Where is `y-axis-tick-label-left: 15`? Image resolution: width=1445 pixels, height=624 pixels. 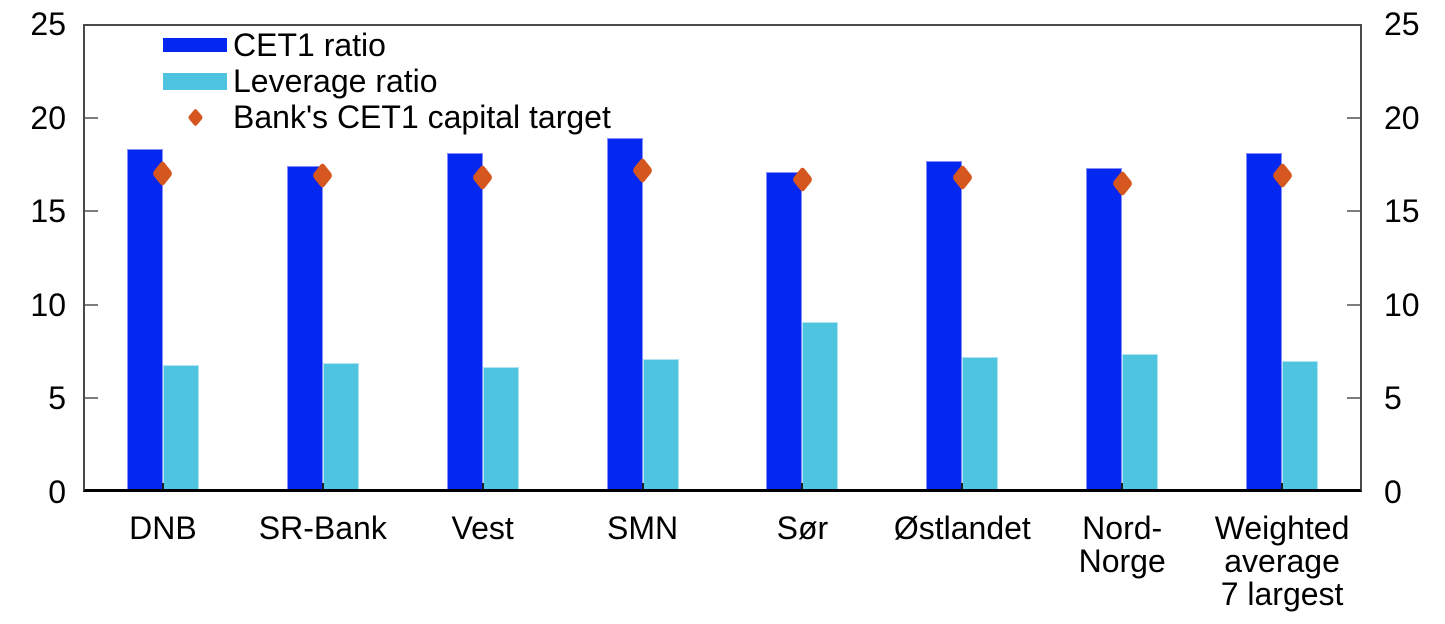
y-axis-tick-label-left: 15 is located at coordinates (48, 211).